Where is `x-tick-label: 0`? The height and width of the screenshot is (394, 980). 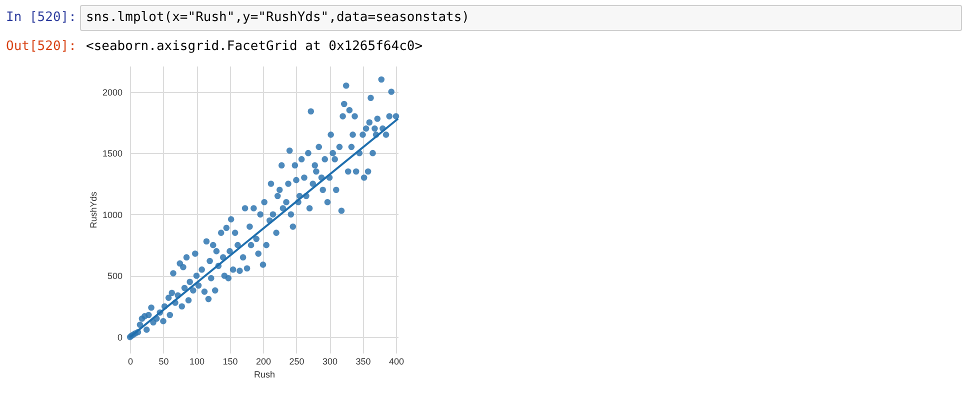
x-tick-label: 0 is located at coordinates (131, 361).